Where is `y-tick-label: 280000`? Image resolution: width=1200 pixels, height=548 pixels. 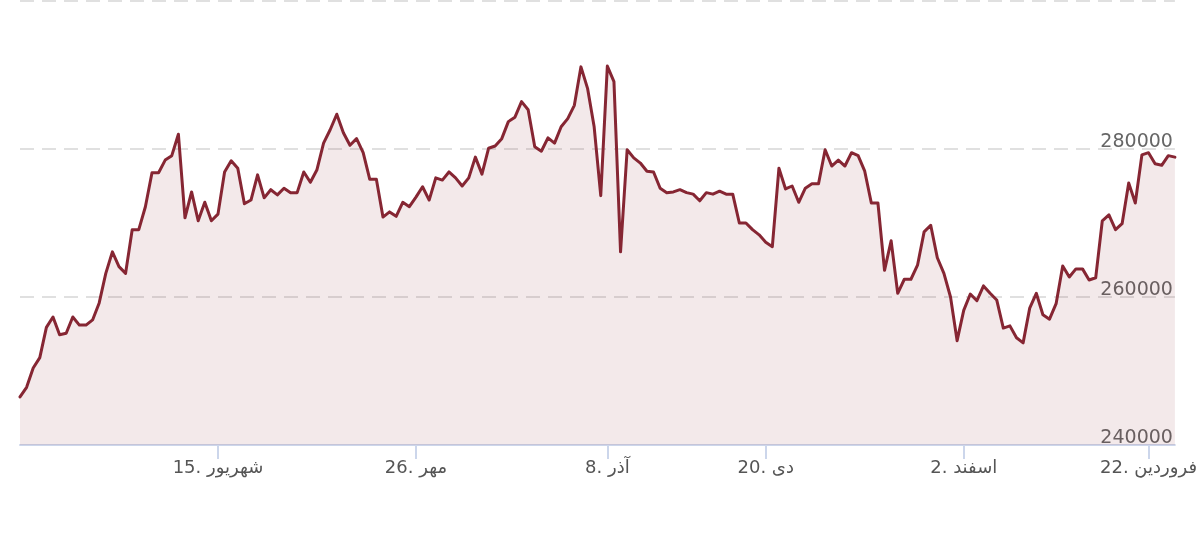 y-tick-label: 280000 is located at coordinates (1136, 139).